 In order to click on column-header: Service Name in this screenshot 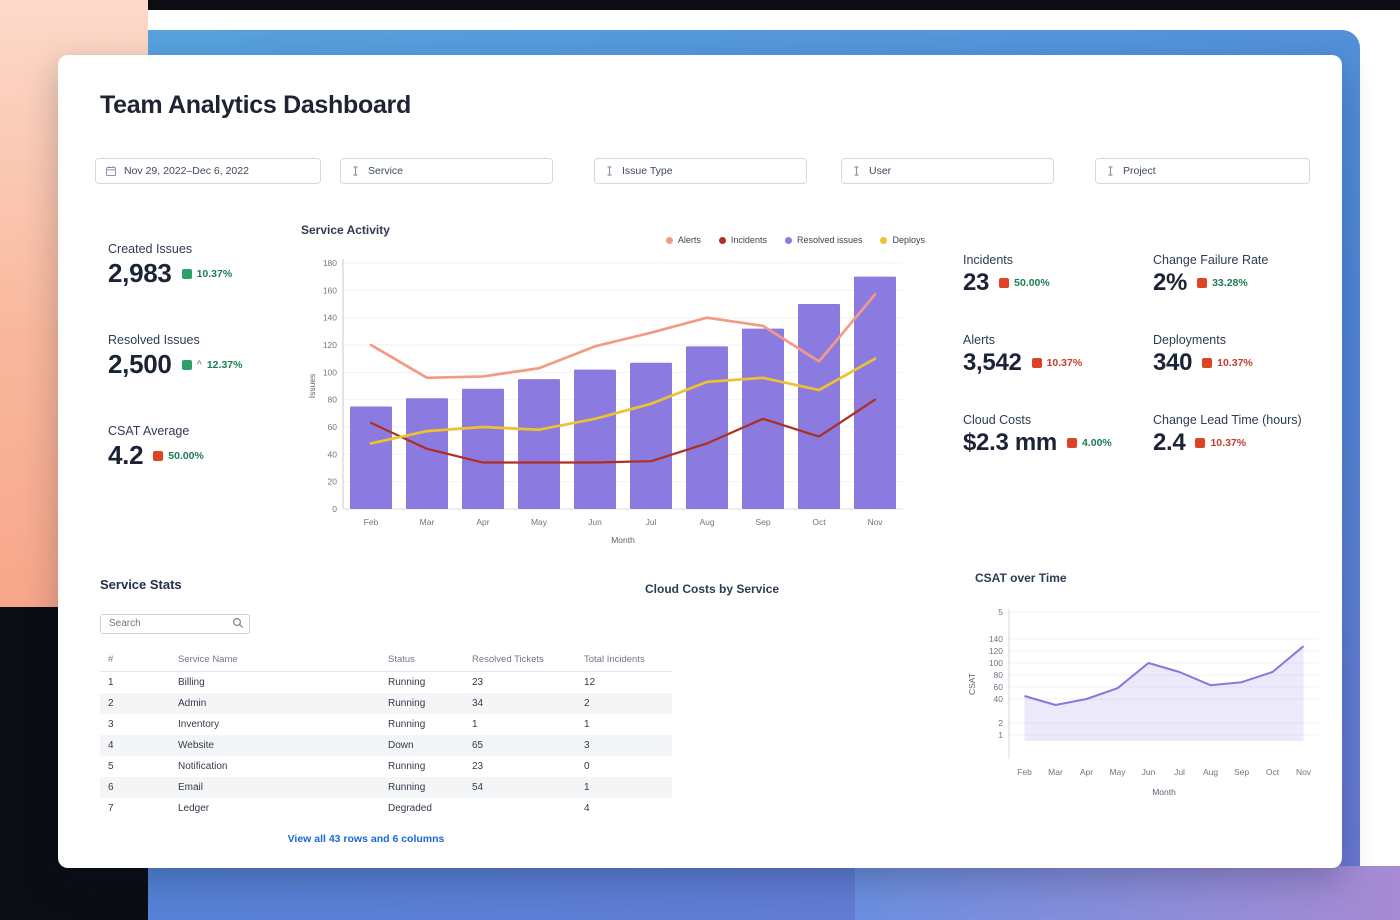, I will do `click(275, 659)`.